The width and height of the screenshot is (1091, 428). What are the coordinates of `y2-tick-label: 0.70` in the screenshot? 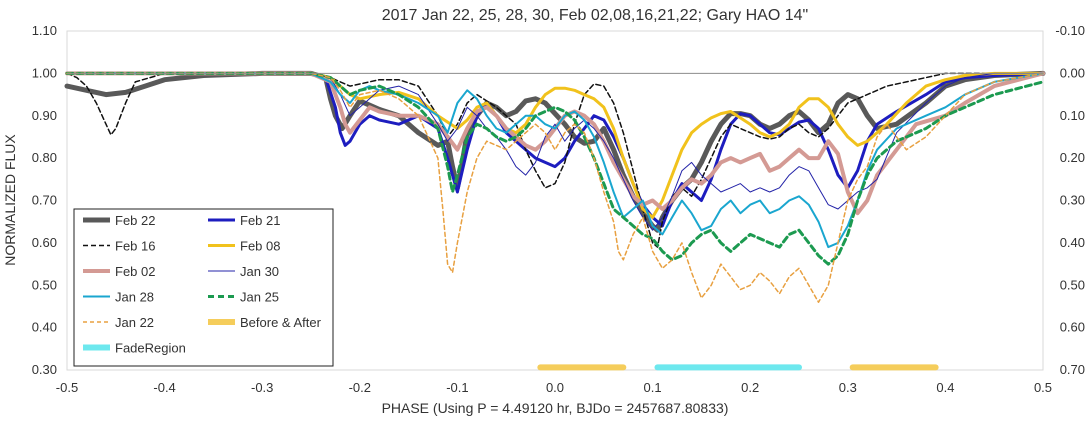 It's located at (1072, 369).